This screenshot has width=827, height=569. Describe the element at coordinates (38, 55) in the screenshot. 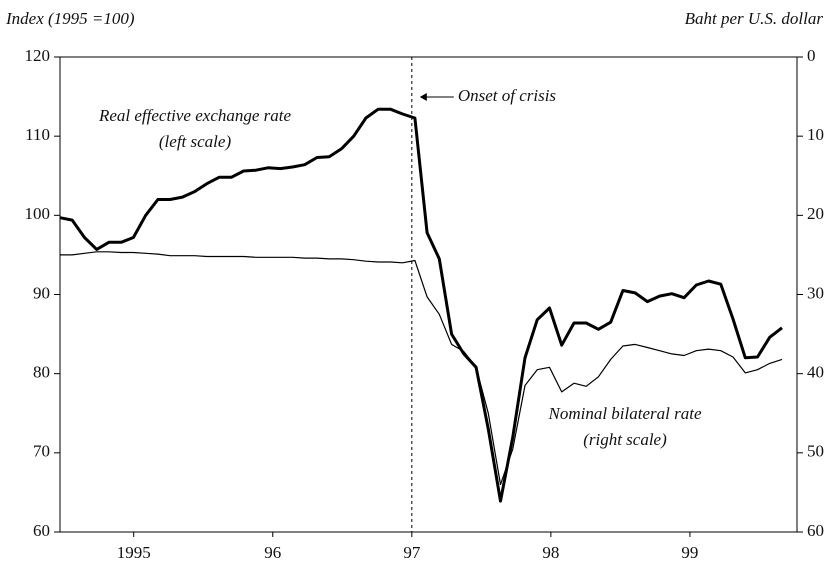

I see `y-tick-label: 120` at that location.